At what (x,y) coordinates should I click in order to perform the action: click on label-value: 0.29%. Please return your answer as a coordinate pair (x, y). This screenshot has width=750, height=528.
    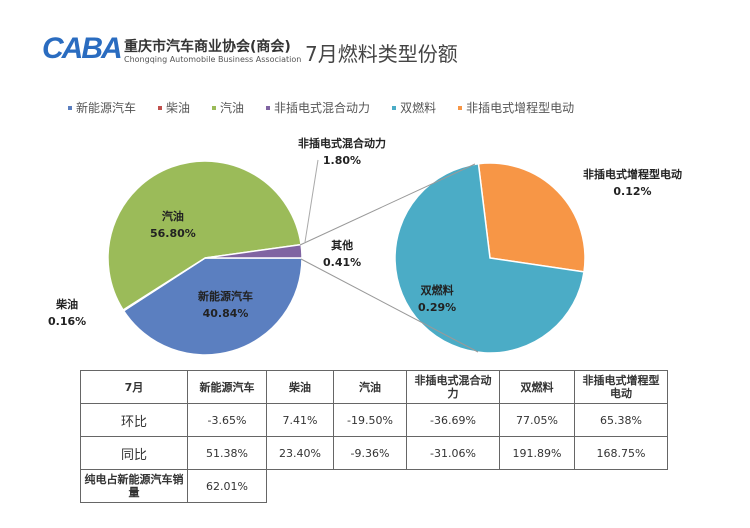
    Looking at the image, I should click on (437, 307).